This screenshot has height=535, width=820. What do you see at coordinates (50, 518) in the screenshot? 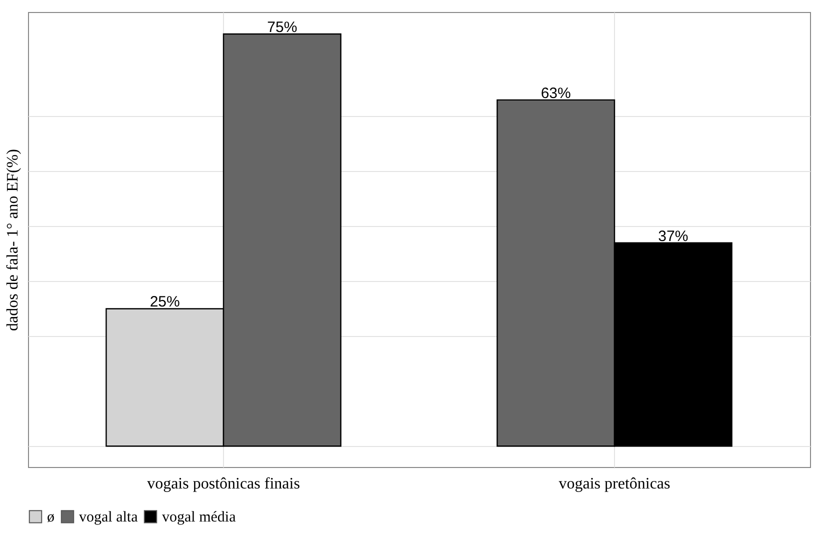
I see `legend-label: ø` at bounding box center [50, 518].